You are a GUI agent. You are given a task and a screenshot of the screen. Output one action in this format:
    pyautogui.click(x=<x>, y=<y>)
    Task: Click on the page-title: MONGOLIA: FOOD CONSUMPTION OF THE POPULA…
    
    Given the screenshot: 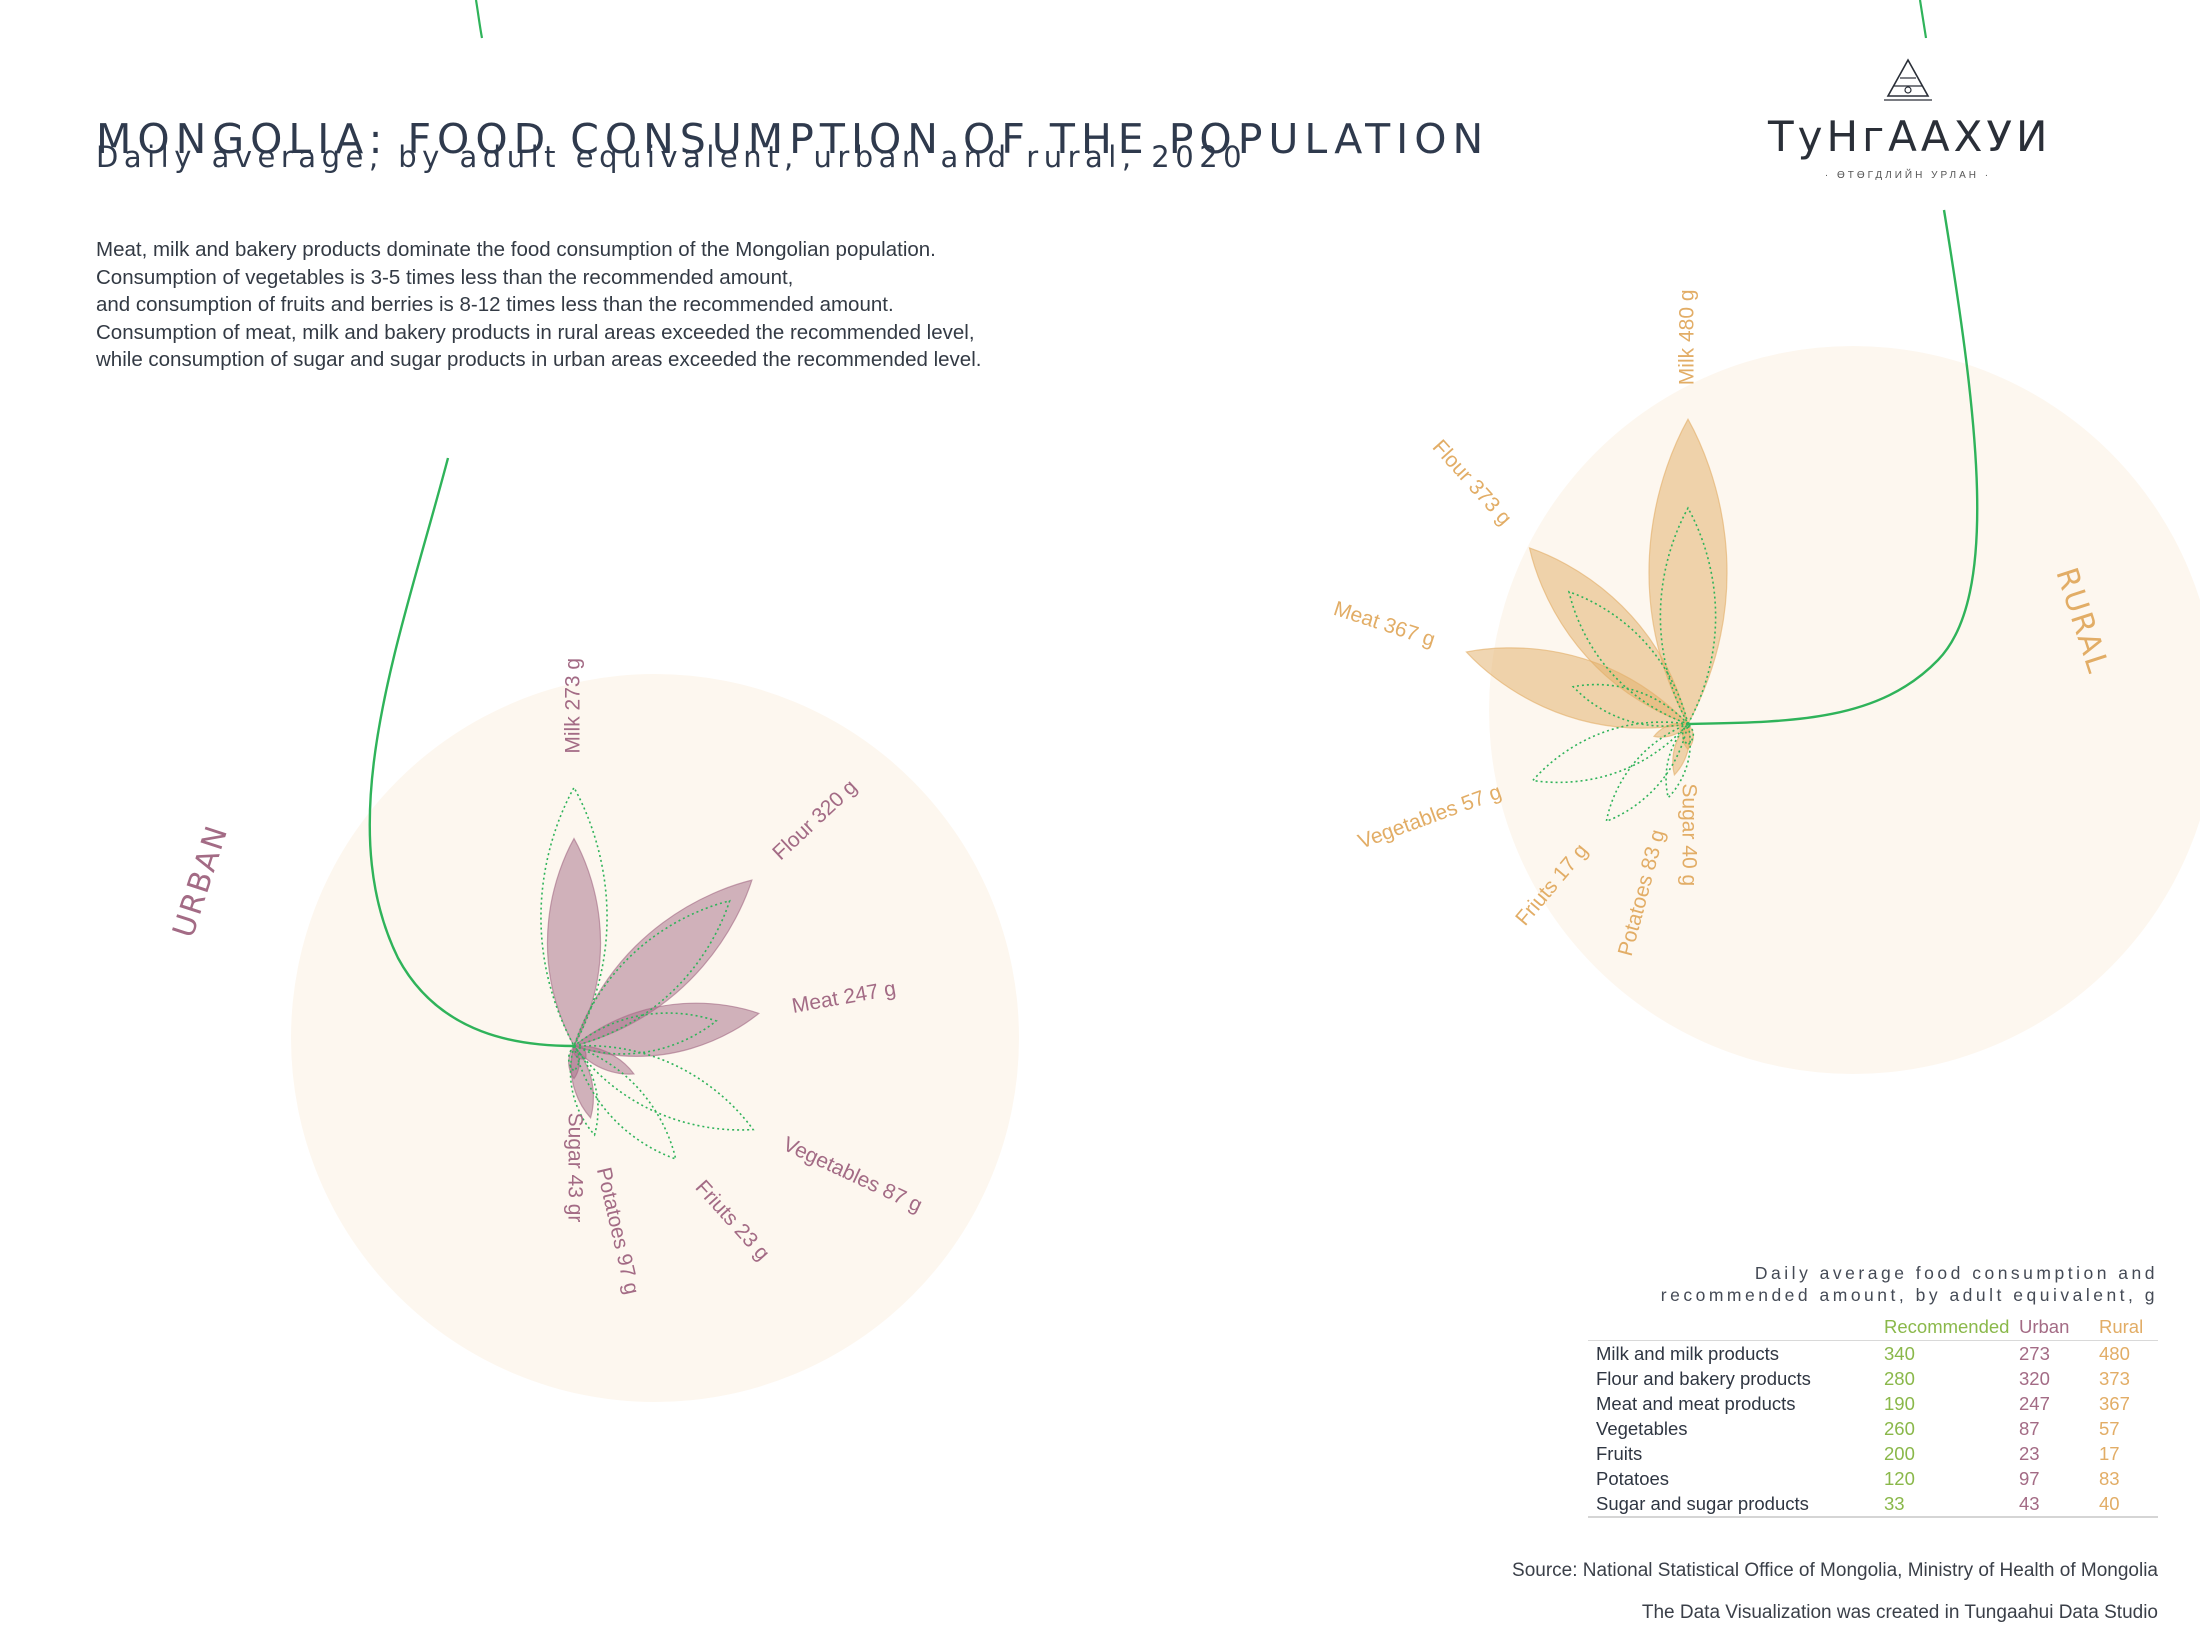 What is the action you would take?
    pyautogui.click(x=793, y=139)
    